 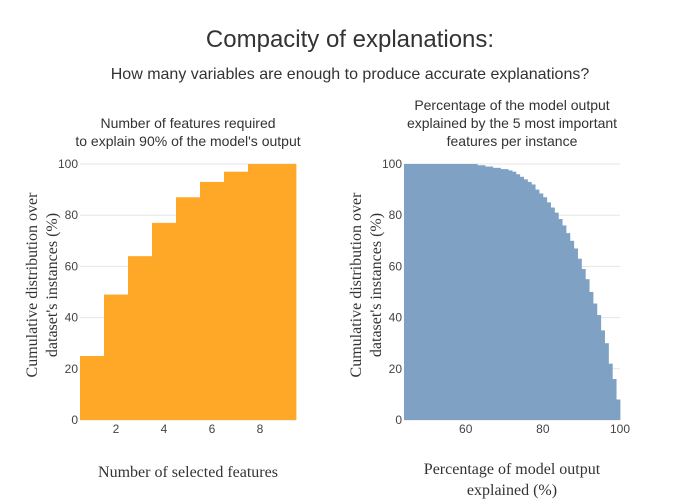 What do you see at coordinates (260, 429) in the screenshot?
I see `left-x-tick-label: 8` at bounding box center [260, 429].